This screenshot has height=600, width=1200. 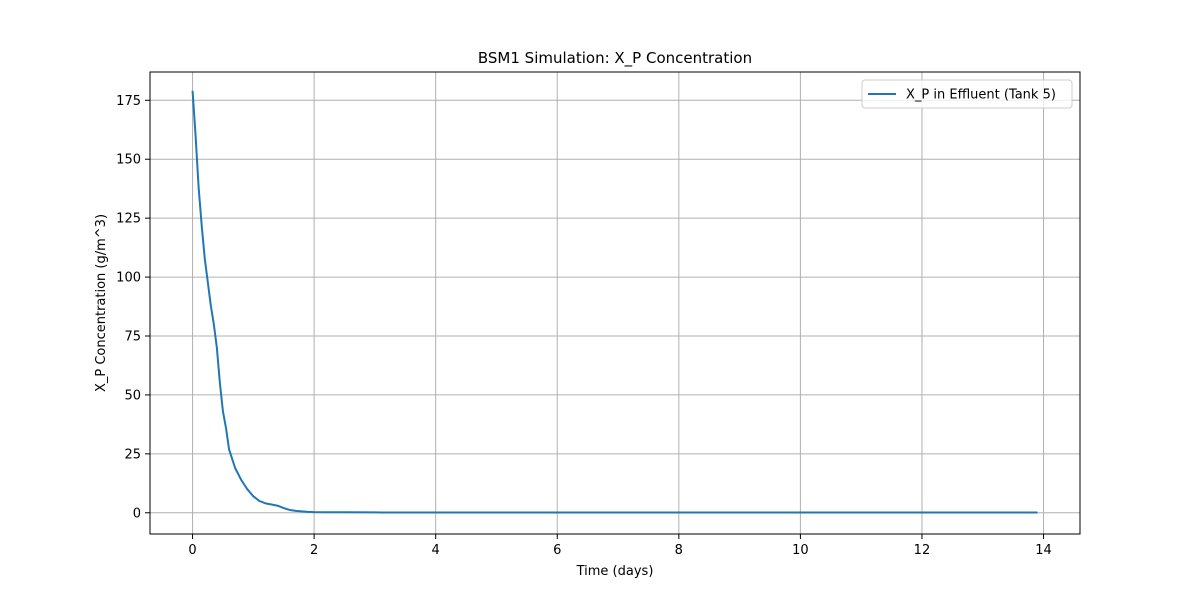 I want to click on x-tick-label: 0, so click(x=192, y=550).